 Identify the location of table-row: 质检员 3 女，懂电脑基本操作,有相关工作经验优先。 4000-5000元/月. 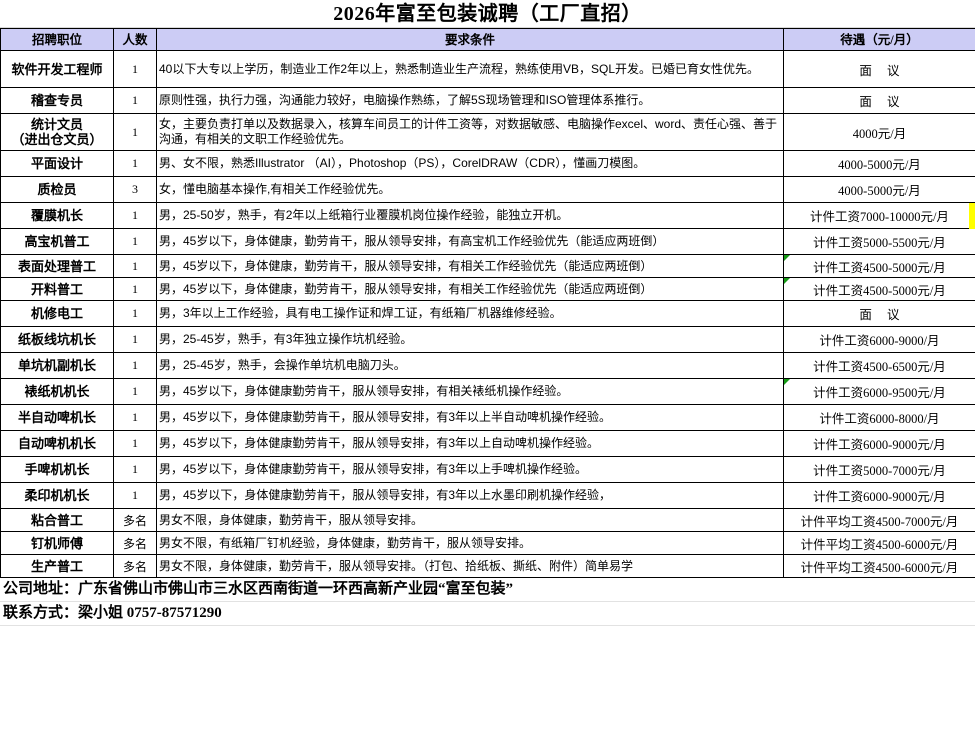
(487, 189).